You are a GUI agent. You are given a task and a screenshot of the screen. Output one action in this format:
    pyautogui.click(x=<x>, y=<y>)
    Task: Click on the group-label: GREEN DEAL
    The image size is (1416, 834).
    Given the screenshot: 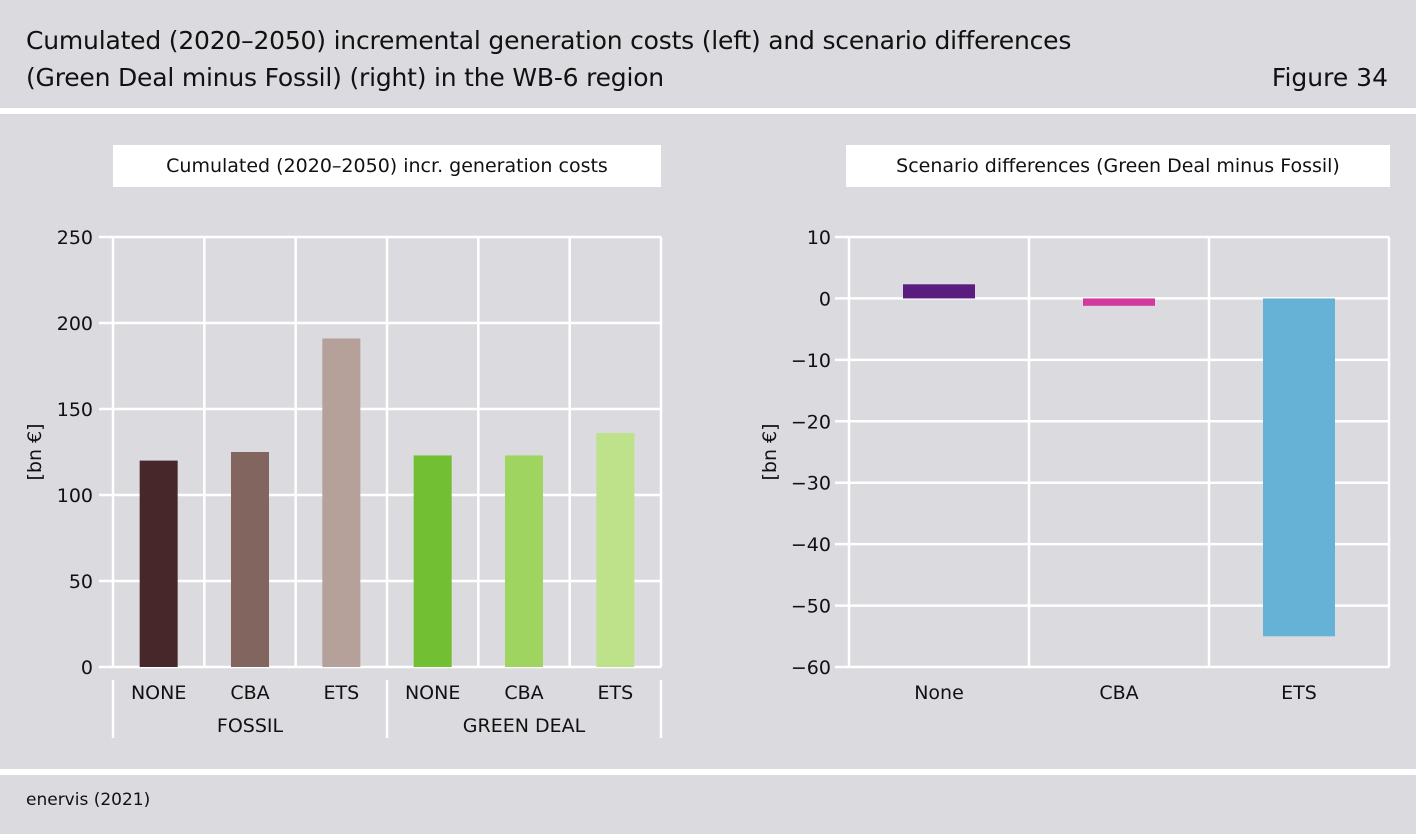 What is the action you would take?
    pyautogui.click(x=524, y=726)
    